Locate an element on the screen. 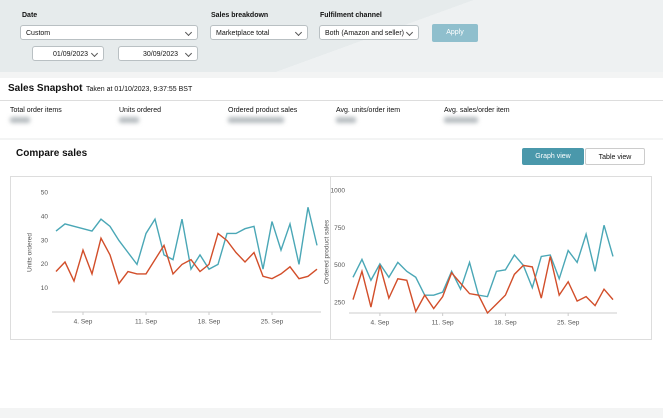  metric-label: Ordered product sales is located at coordinates (263, 110).